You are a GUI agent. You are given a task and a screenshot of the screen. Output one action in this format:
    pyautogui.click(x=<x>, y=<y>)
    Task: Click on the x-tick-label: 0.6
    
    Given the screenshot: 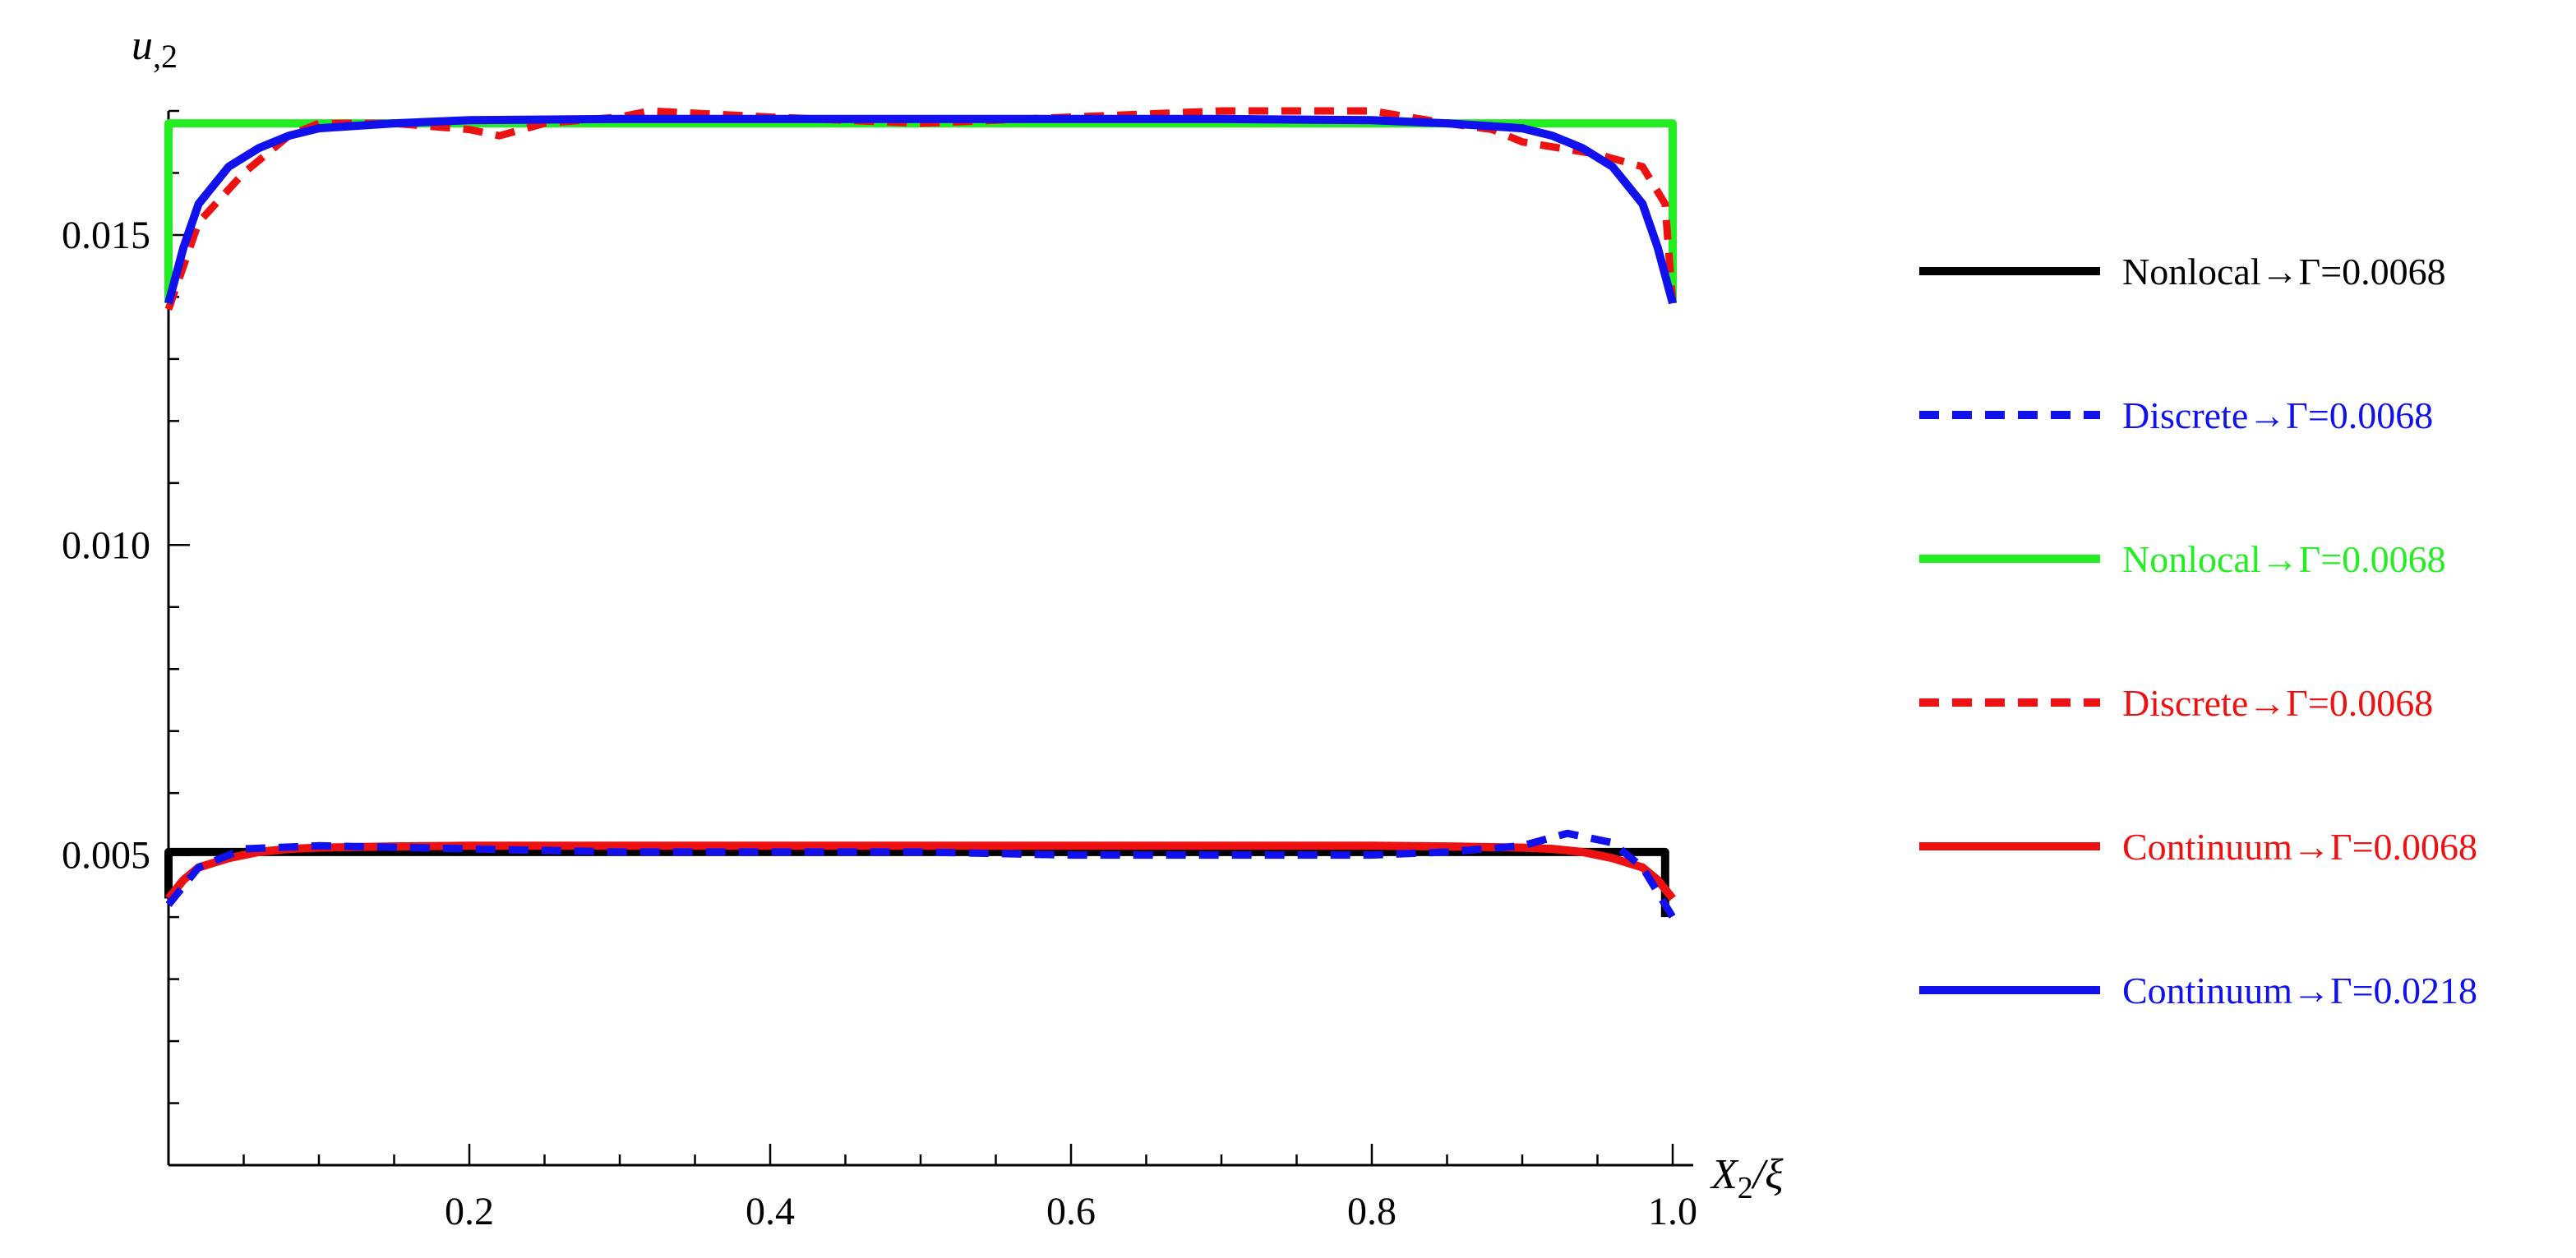 What is the action you would take?
    pyautogui.click(x=1071, y=1211)
    